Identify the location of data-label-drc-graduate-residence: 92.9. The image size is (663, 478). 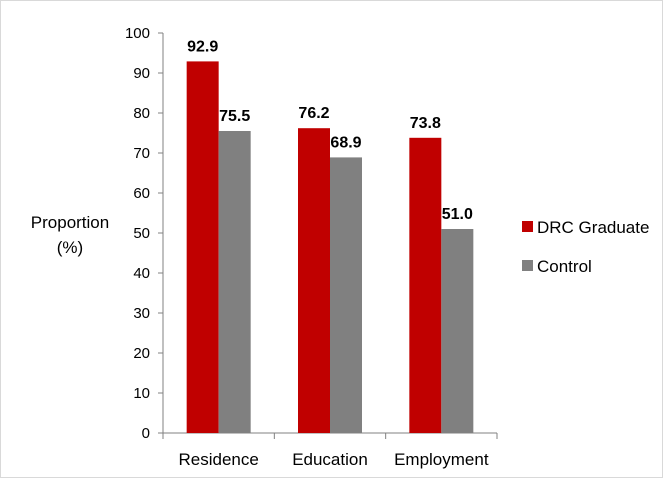
(202, 46).